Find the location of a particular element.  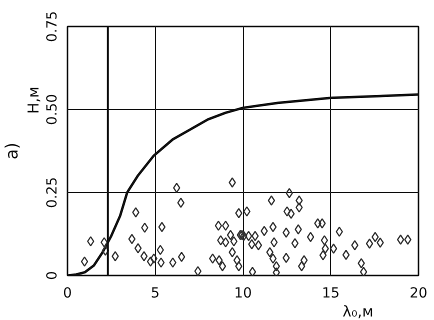

x-tick-label: 0 is located at coordinates (67, 294).